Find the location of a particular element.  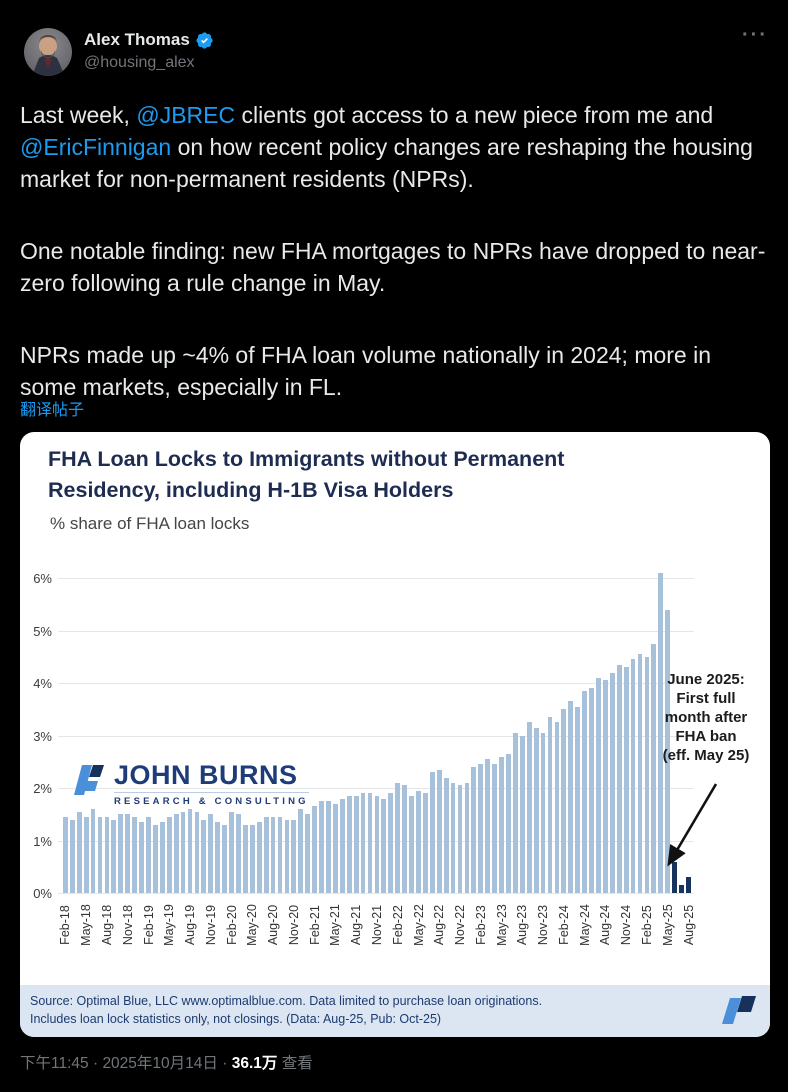

more-options-icon: ··· is located at coordinates (755, 35).